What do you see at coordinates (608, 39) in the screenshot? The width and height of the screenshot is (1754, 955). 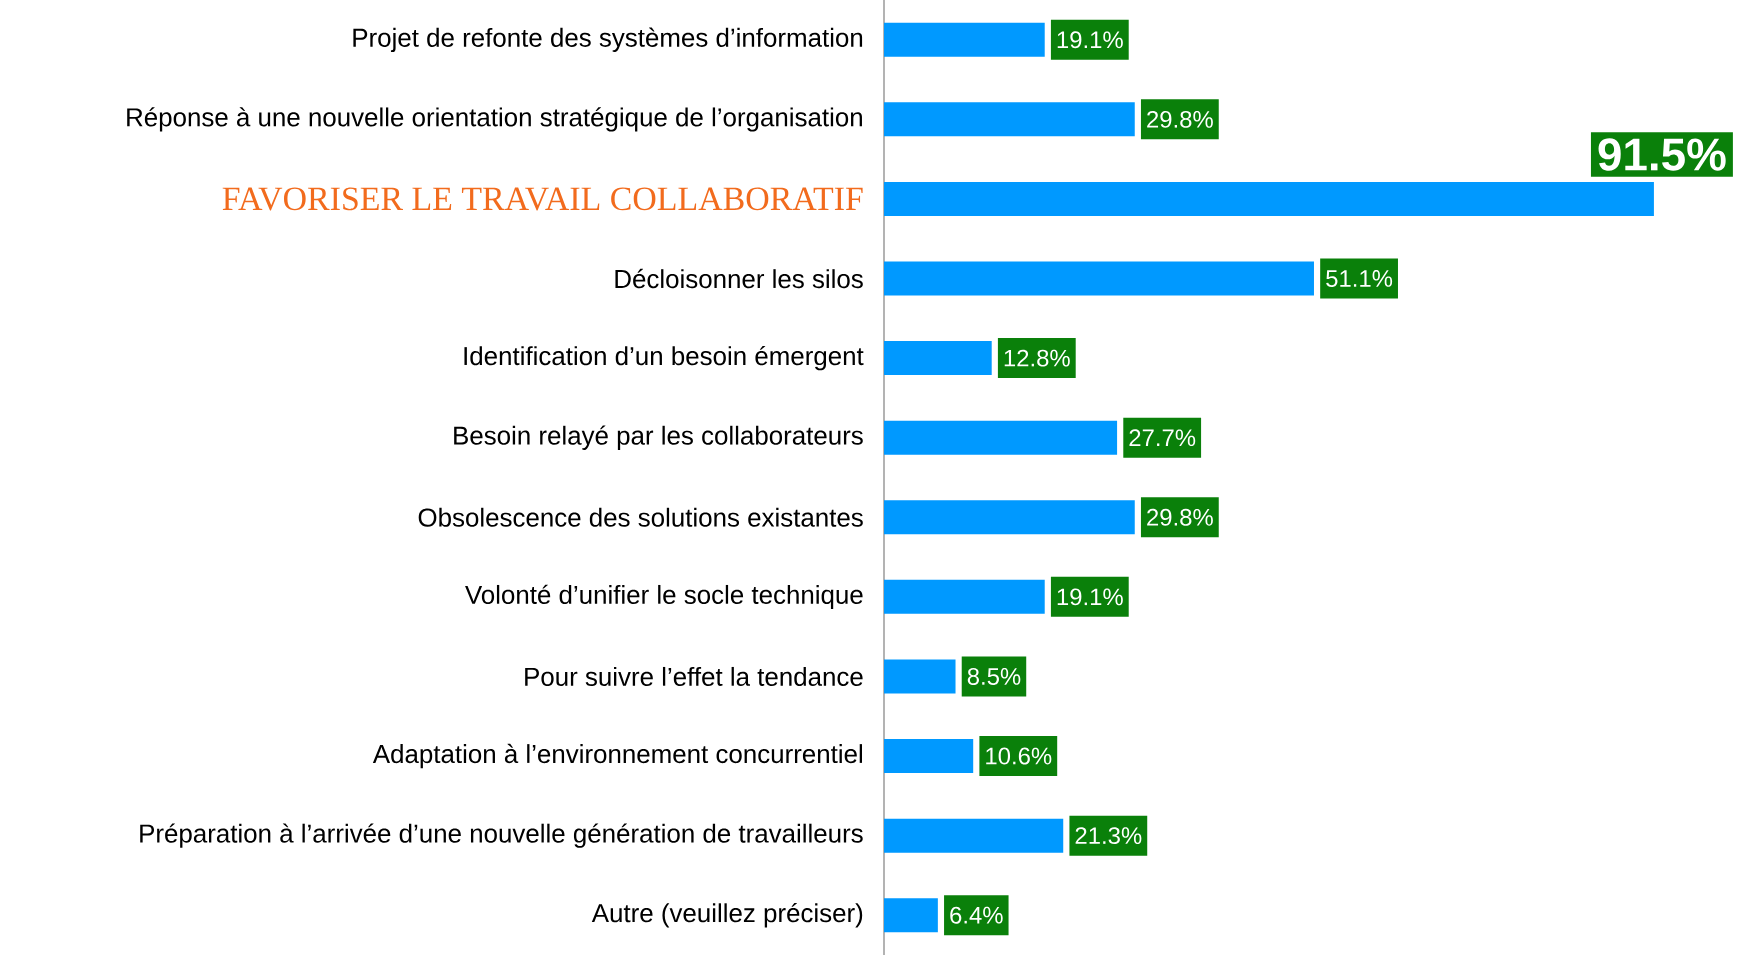 I see `y-tick-label: Projet de refonte des systèmes d’information` at bounding box center [608, 39].